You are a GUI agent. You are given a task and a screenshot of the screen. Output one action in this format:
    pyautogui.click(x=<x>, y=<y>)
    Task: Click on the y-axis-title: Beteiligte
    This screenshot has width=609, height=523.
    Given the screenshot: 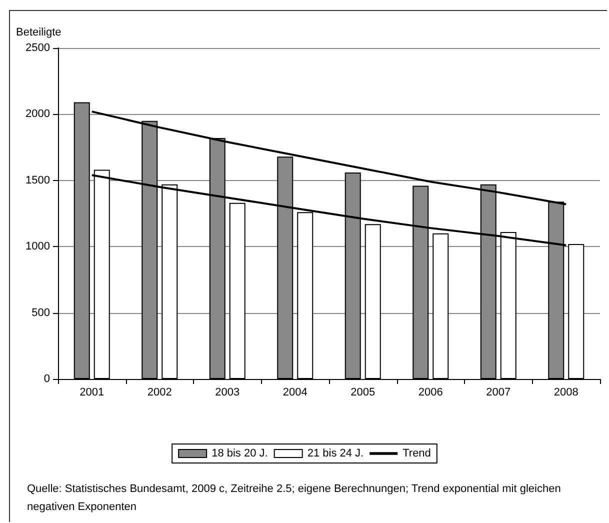 What is the action you would take?
    pyautogui.click(x=39, y=32)
    